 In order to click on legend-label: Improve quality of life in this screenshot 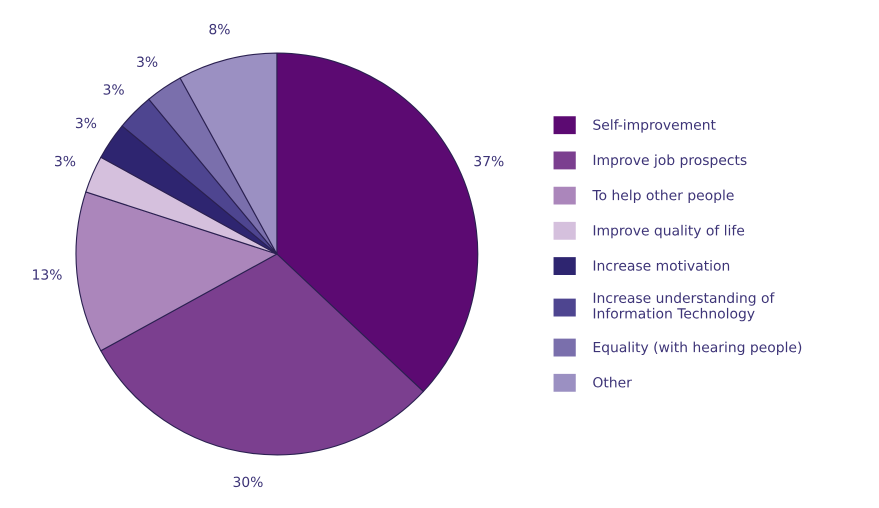, I will do `click(669, 231)`.